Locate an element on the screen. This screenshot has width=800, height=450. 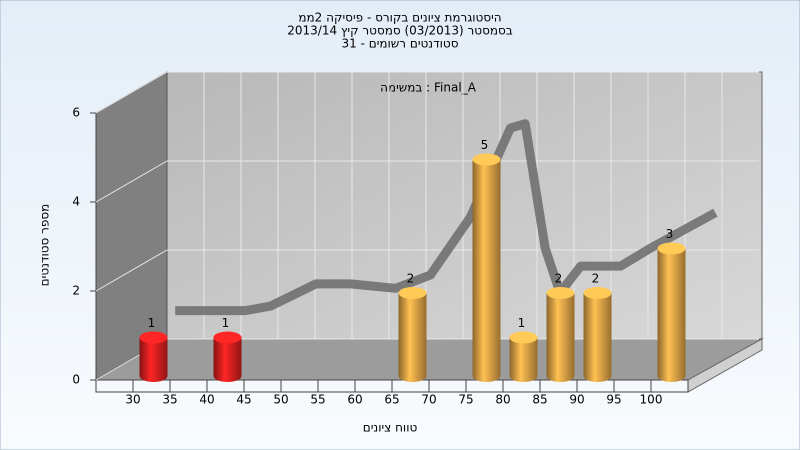
x-tick-label: 85 is located at coordinates (539, 400).